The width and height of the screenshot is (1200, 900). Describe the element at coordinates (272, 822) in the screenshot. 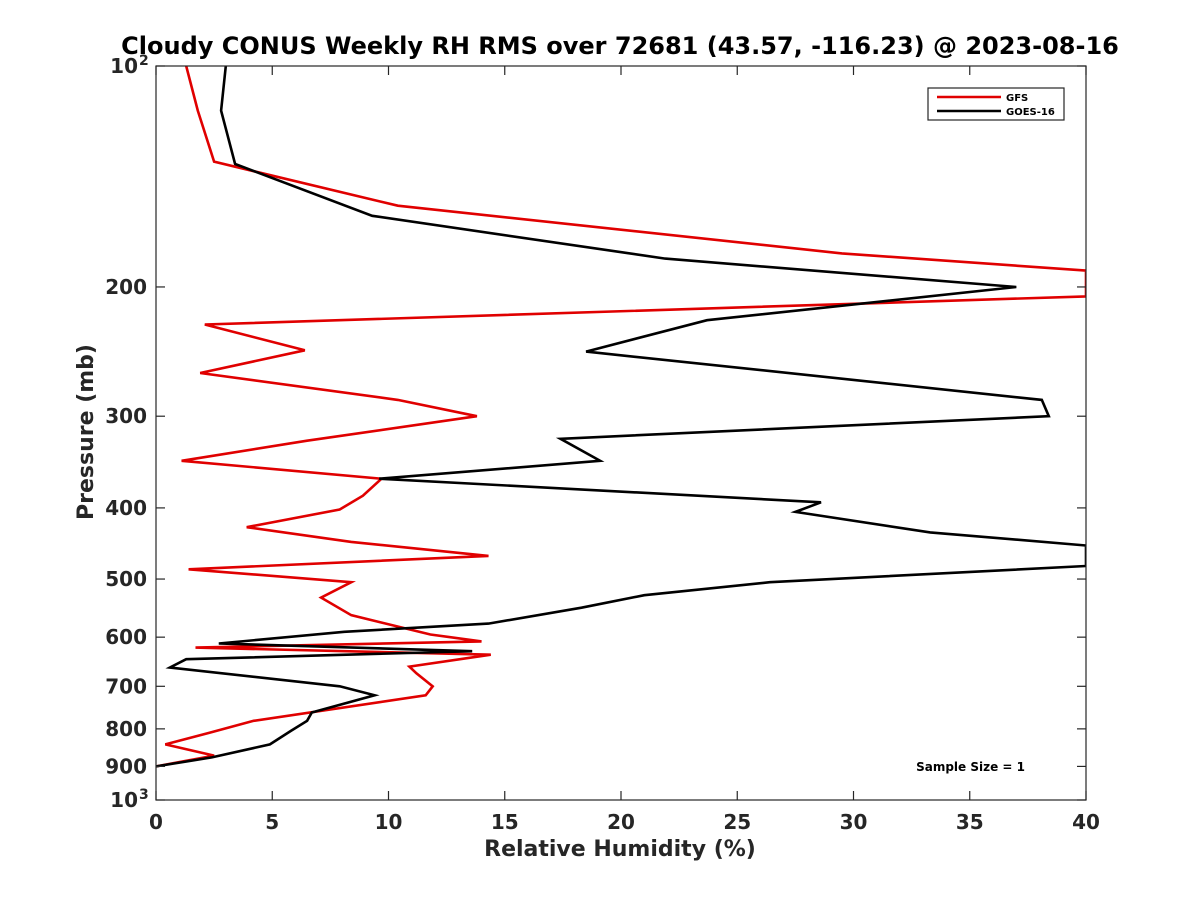

I see `x-tick-label: 5` at that location.